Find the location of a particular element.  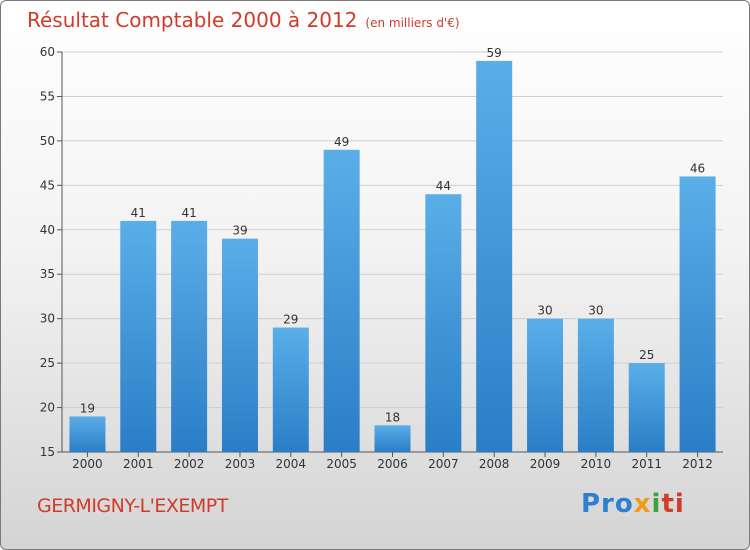

town-name: GERMIGNY-L'EXEMPT is located at coordinates (132, 506).